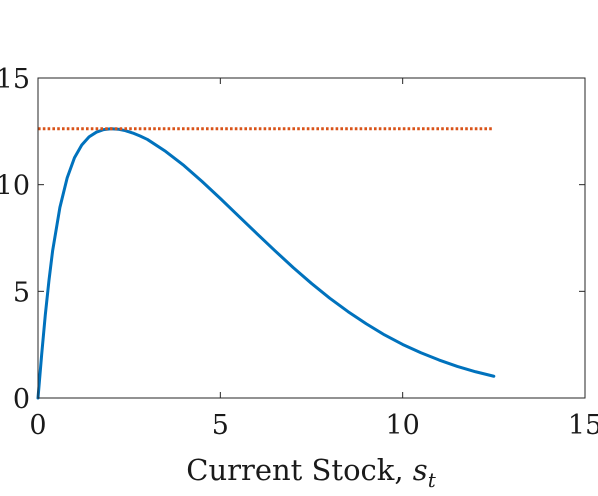 The height and width of the screenshot is (496, 598). What do you see at coordinates (583, 425) in the screenshot?
I see `x-tick-label: 15` at bounding box center [583, 425].